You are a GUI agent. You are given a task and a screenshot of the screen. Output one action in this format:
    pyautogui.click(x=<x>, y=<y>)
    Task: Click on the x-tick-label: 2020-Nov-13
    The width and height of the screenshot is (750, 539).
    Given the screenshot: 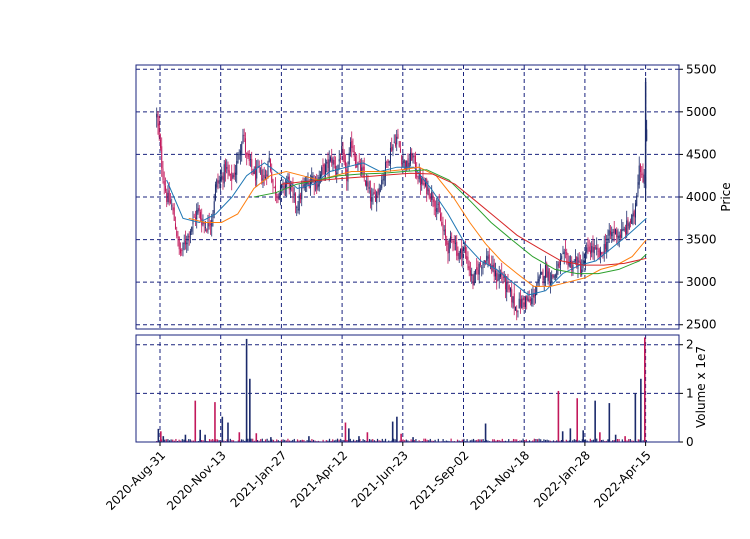 What is the action you would take?
    pyautogui.click(x=196, y=480)
    